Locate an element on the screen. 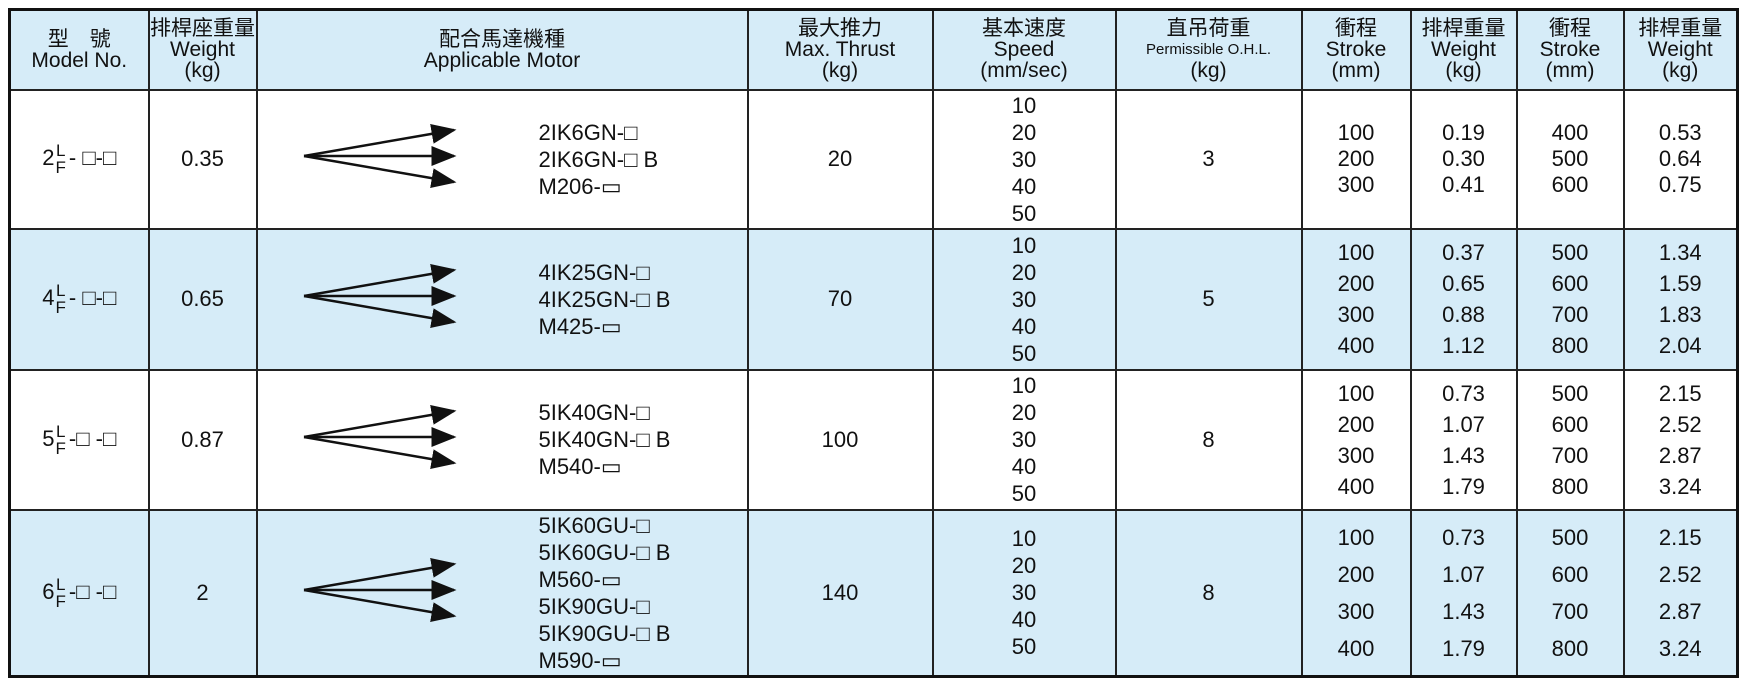  header-text: 基本速度 is located at coordinates (1024, 29).